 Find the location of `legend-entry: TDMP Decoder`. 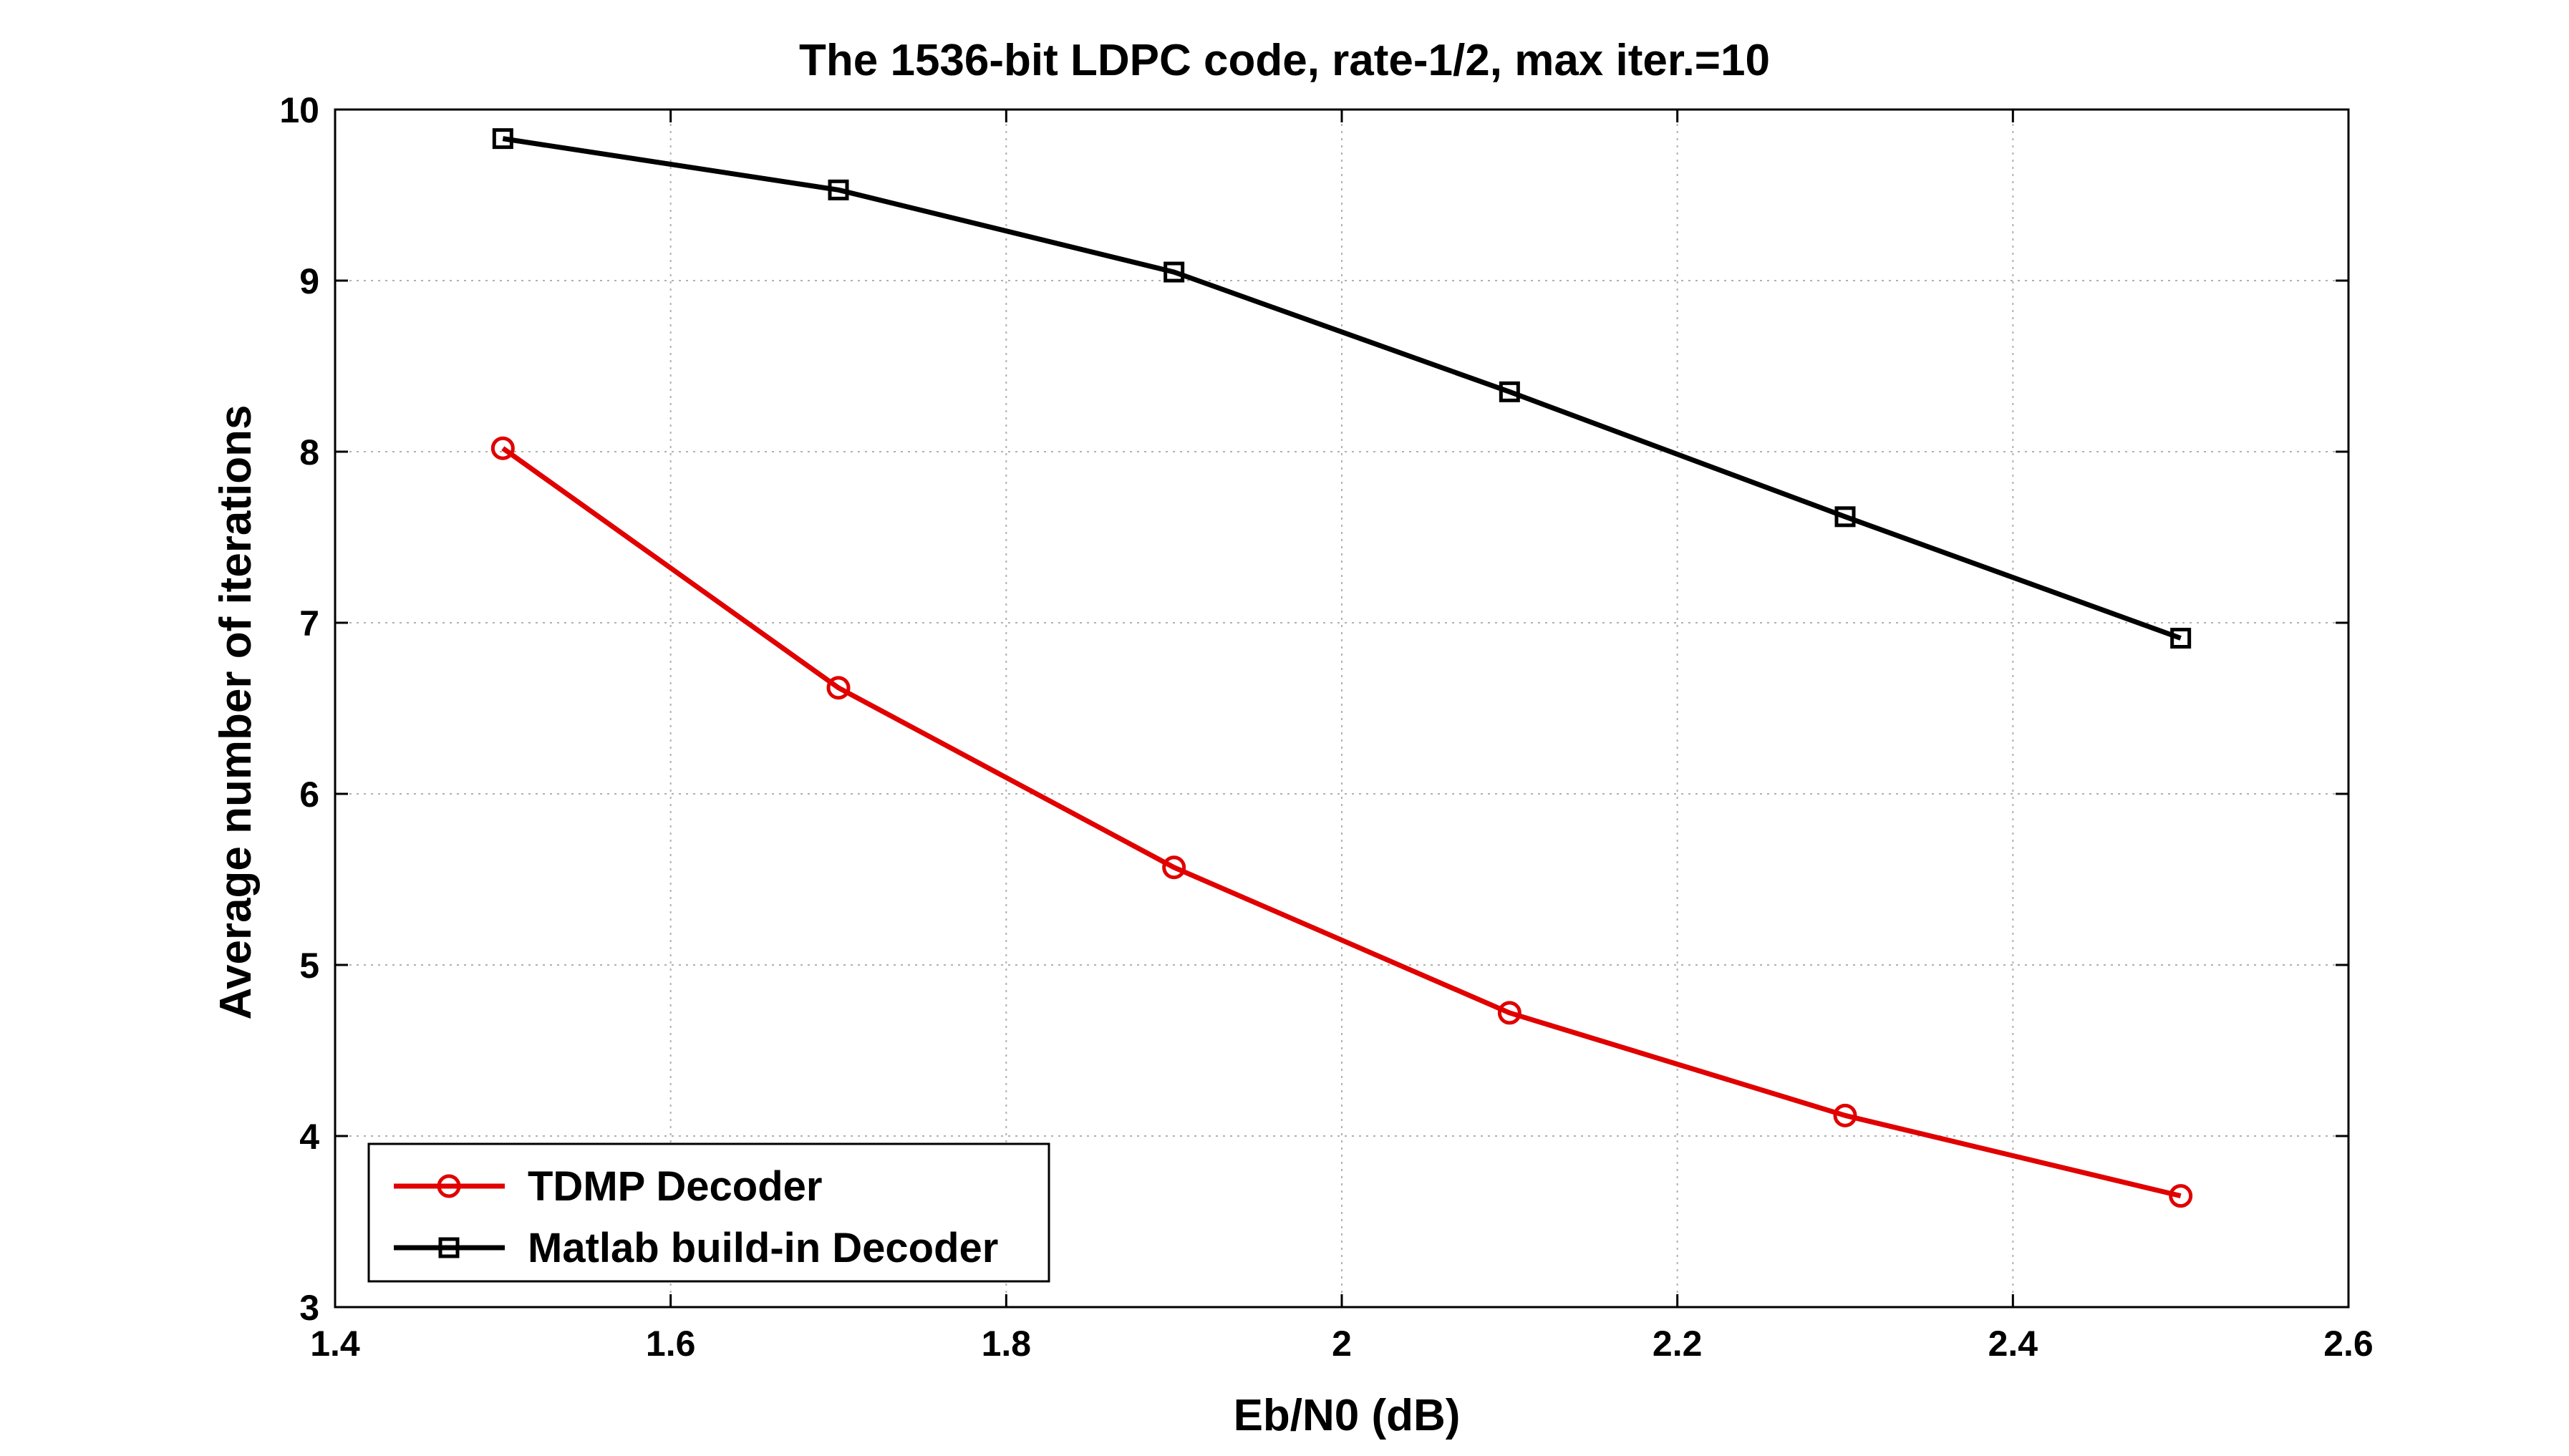

legend-entry: TDMP Decoder is located at coordinates (608, 1186).